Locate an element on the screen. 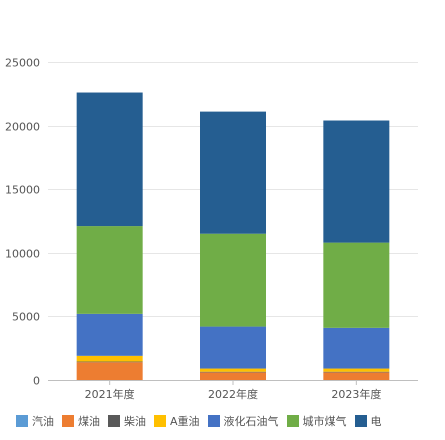 The width and height of the screenshot is (445, 440). legend-item: 柴油 is located at coordinates (127, 421).